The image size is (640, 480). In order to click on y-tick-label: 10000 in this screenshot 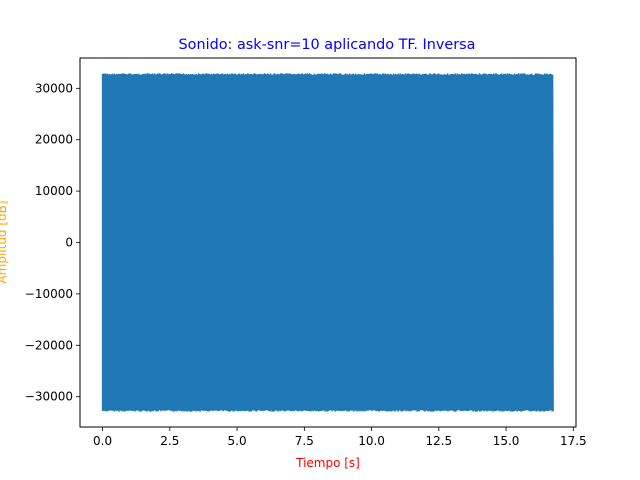, I will do `click(54, 191)`.